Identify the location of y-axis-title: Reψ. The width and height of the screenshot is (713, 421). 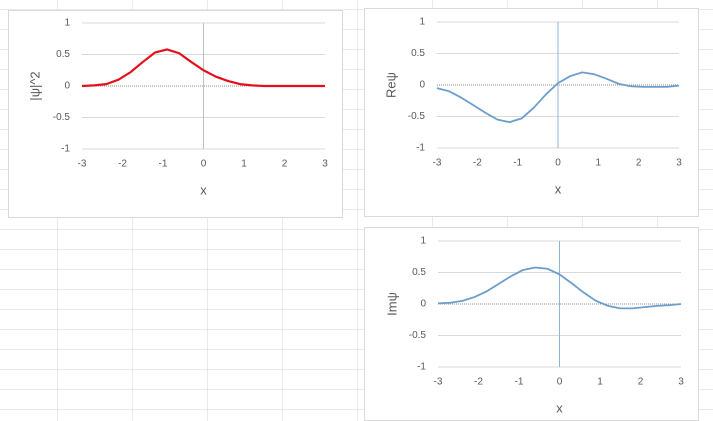
(390, 85).